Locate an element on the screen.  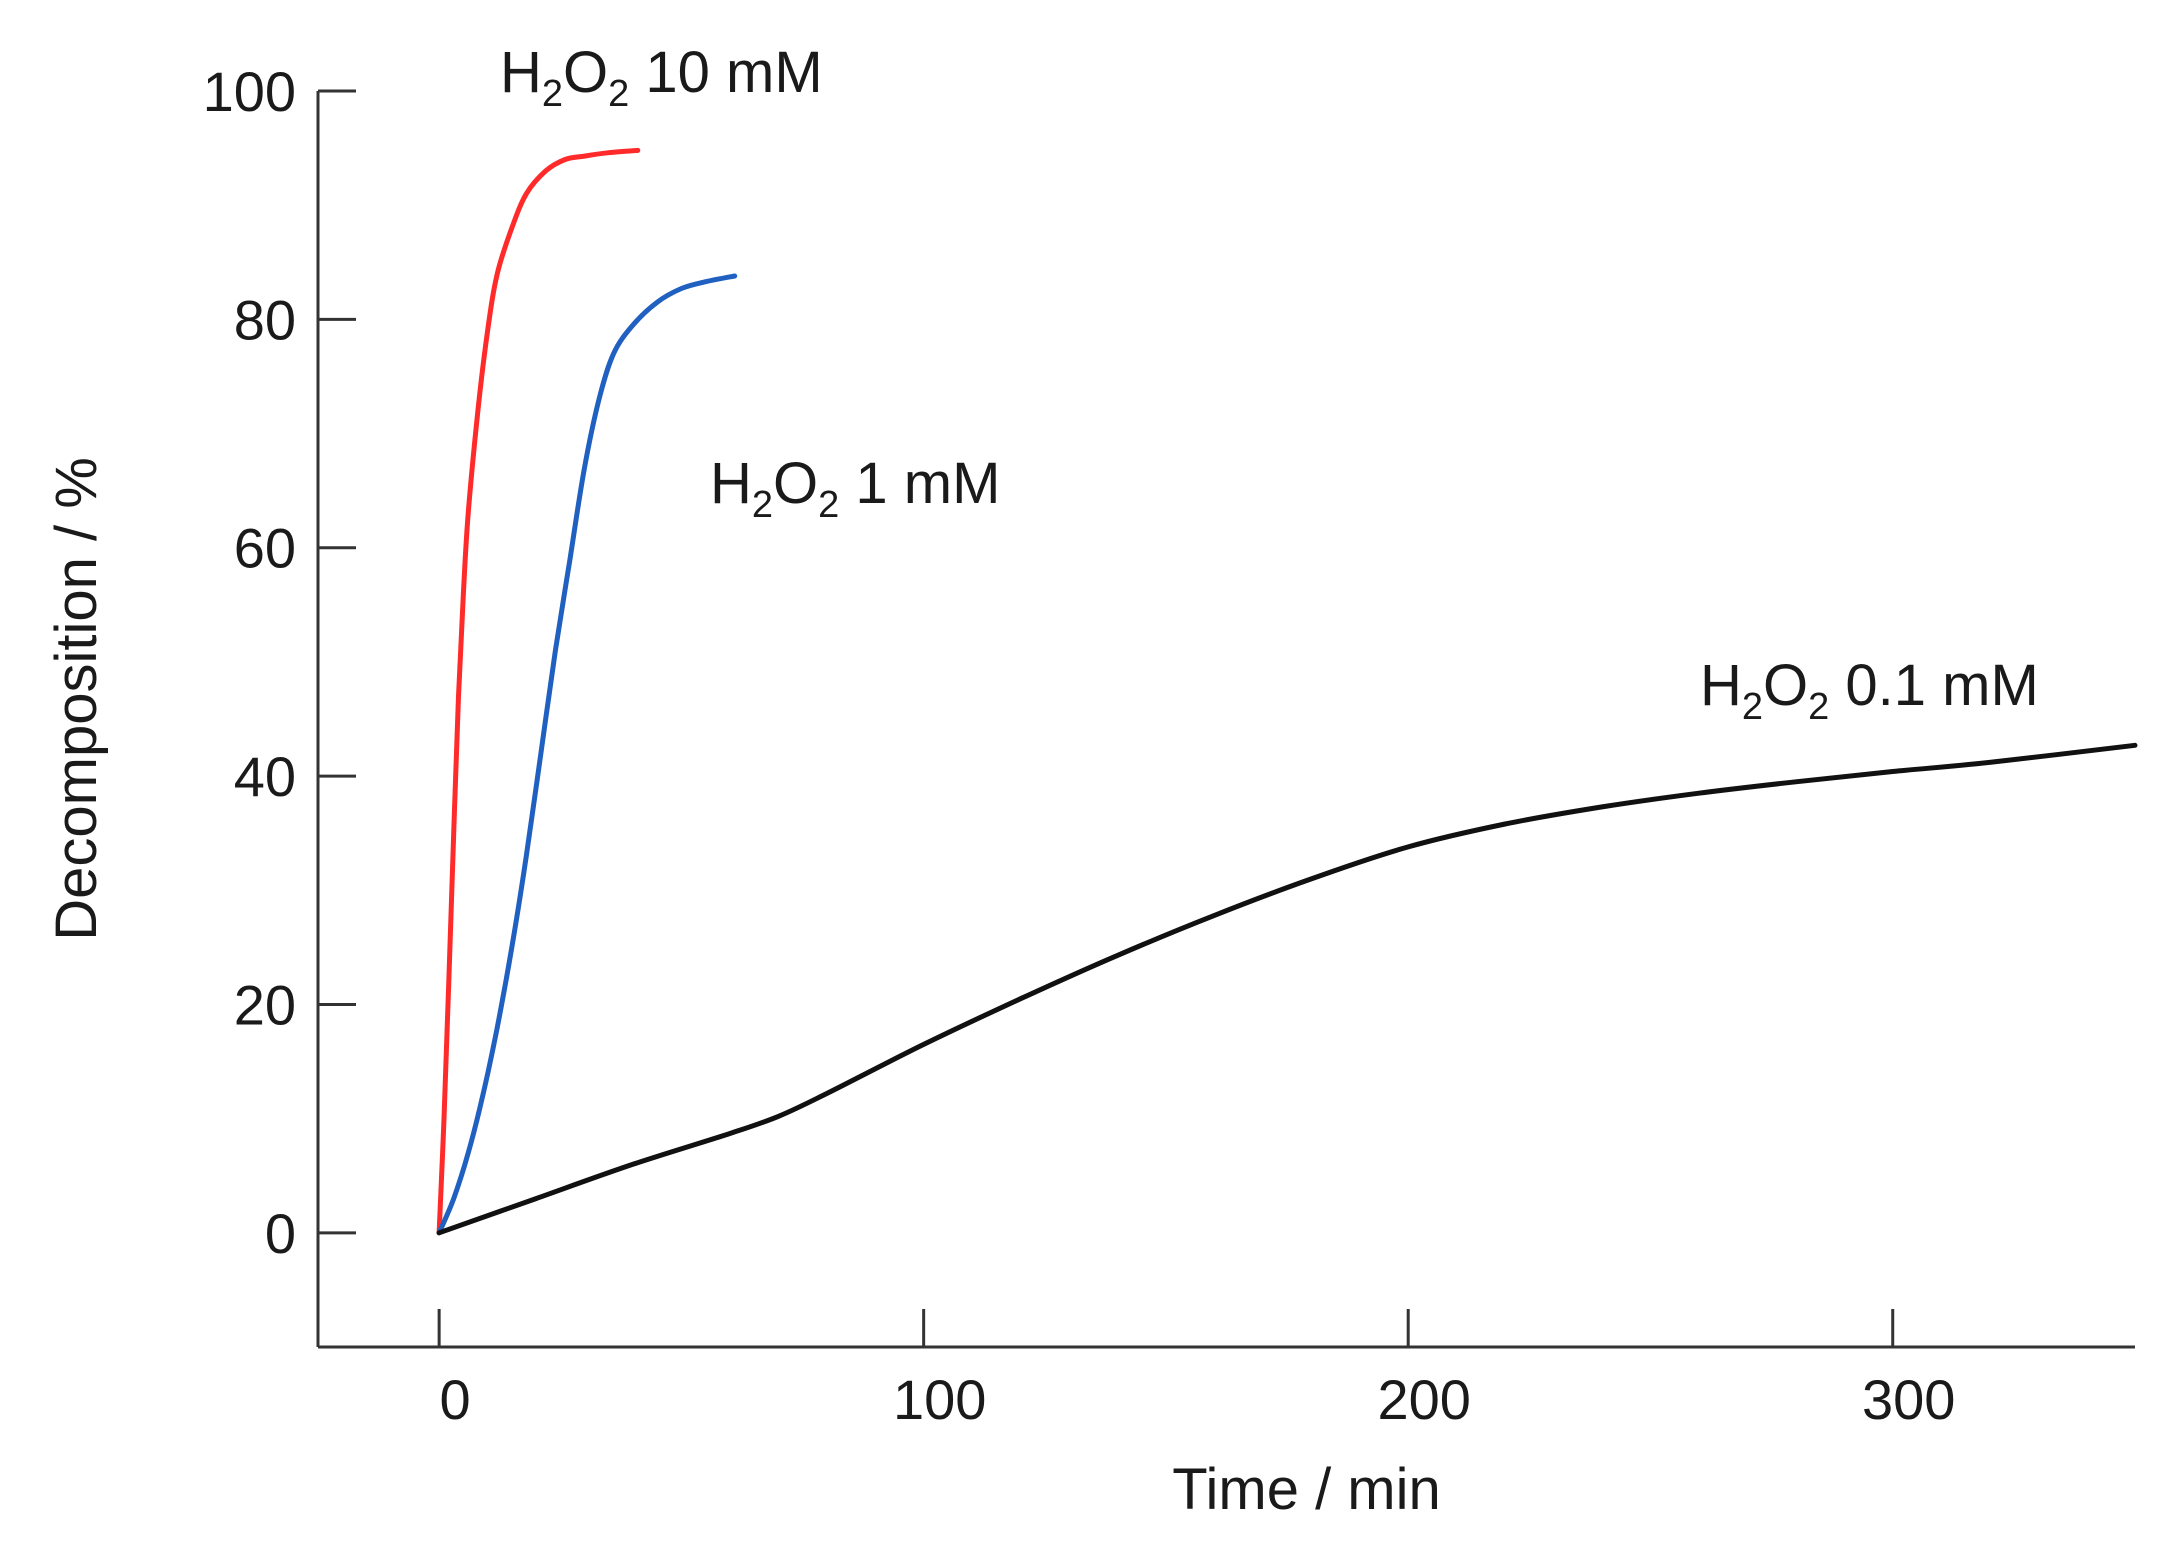
x-tick-label: 300 is located at coordinates (1908, 1399).